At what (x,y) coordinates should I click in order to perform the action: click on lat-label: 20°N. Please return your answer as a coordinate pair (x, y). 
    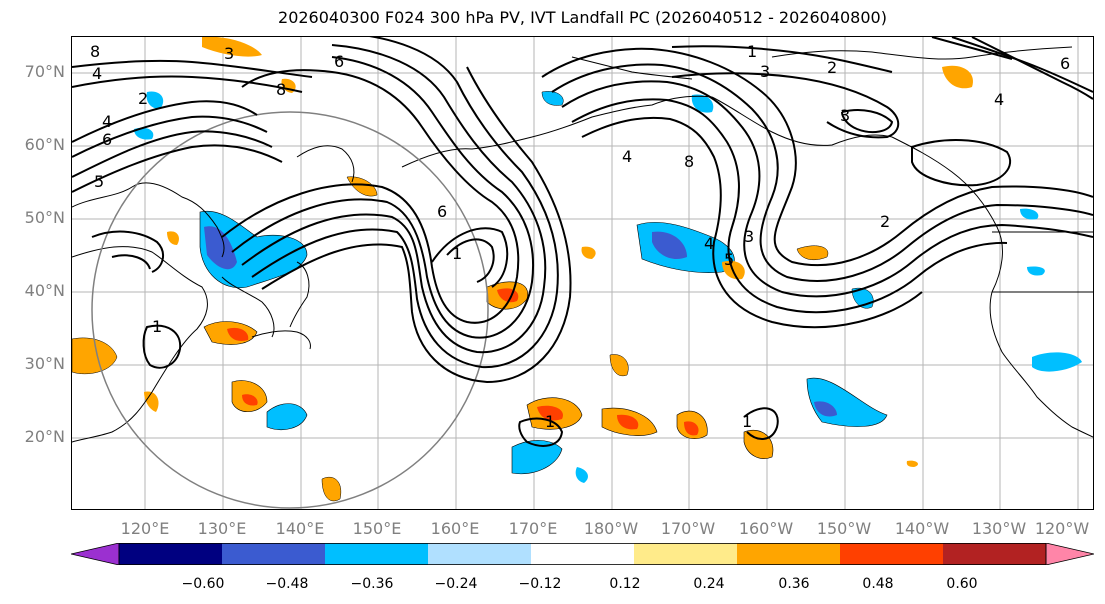
    Looking at the image, I should click on (44, 436).